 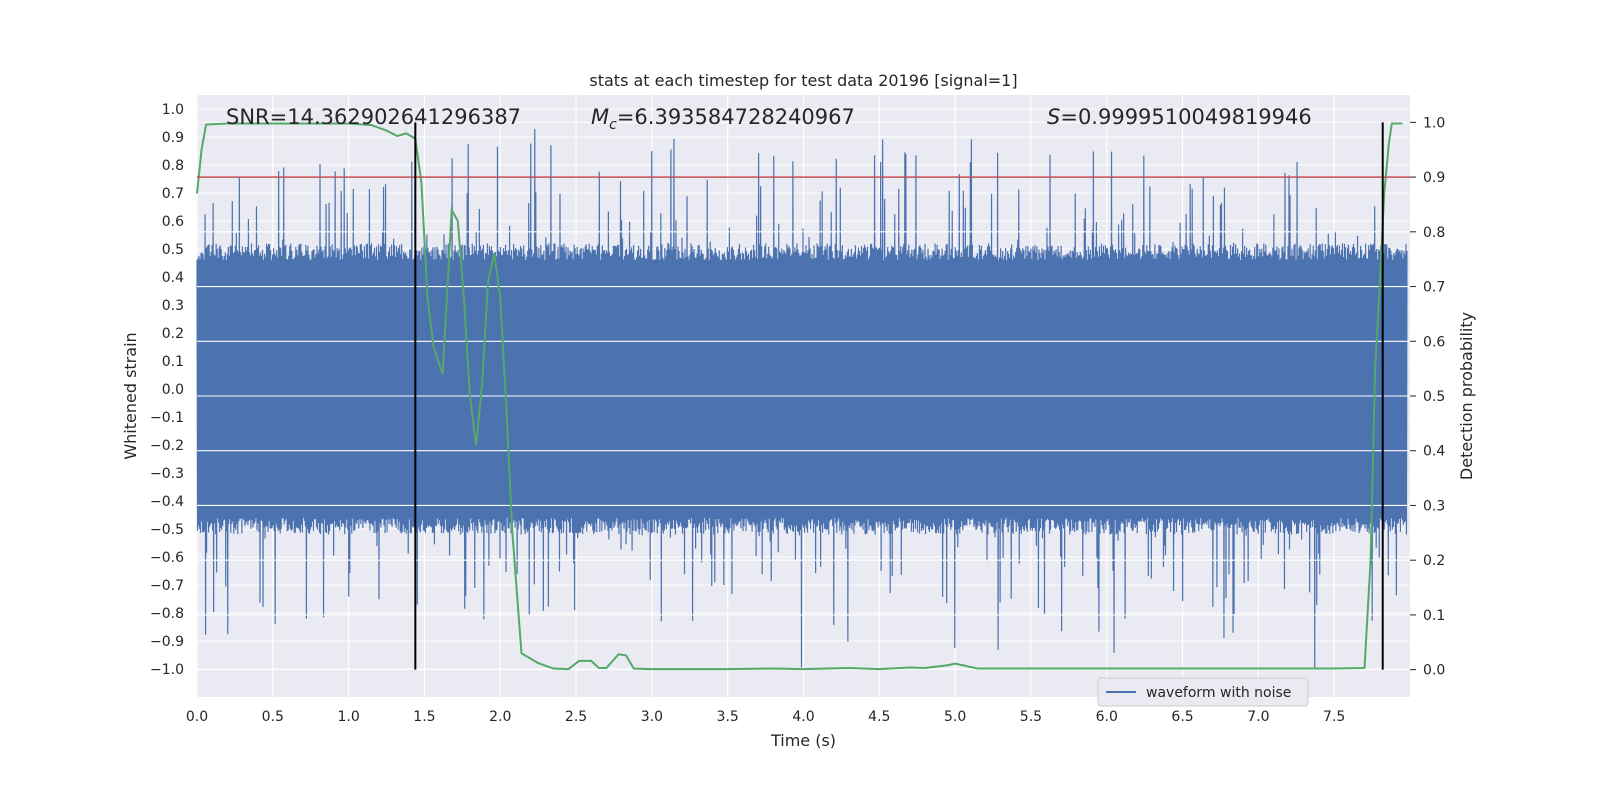 What do you see at coordinates (173, 194) in the screenshot?
I see `y-left-tick-label: 0.7` at bounding box center [173, 194].